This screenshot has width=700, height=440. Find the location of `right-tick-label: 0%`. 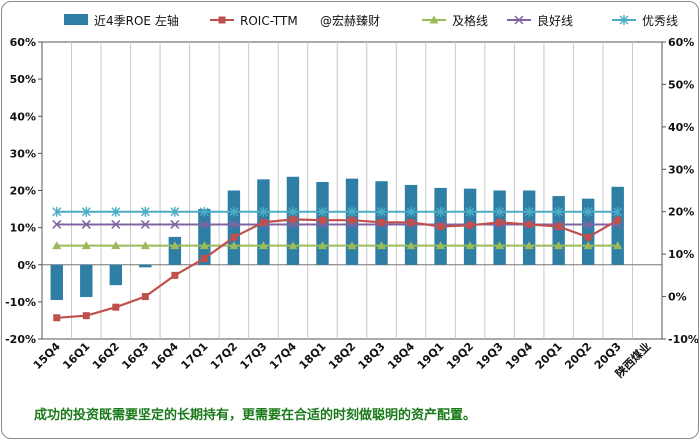

right-tick-label: 0% is located at coordinates (677, 297).